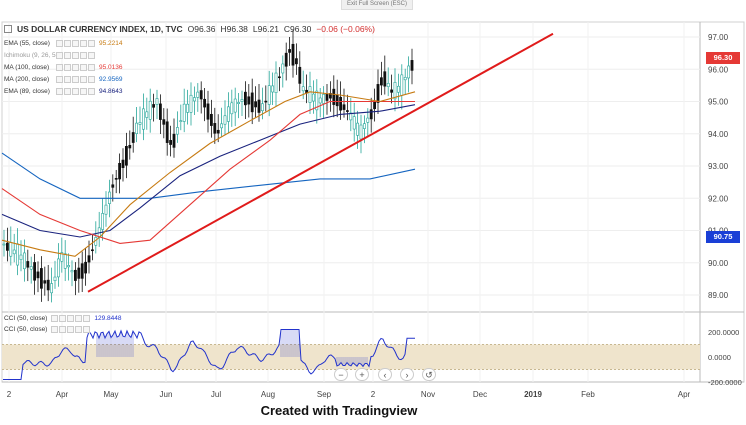 Image resolution: width=746 pixels, height=425 pixels. Describe the element at coordinates (723, 237) in the screenshot. I see `crosshair-price-label: 90.75` at that location.